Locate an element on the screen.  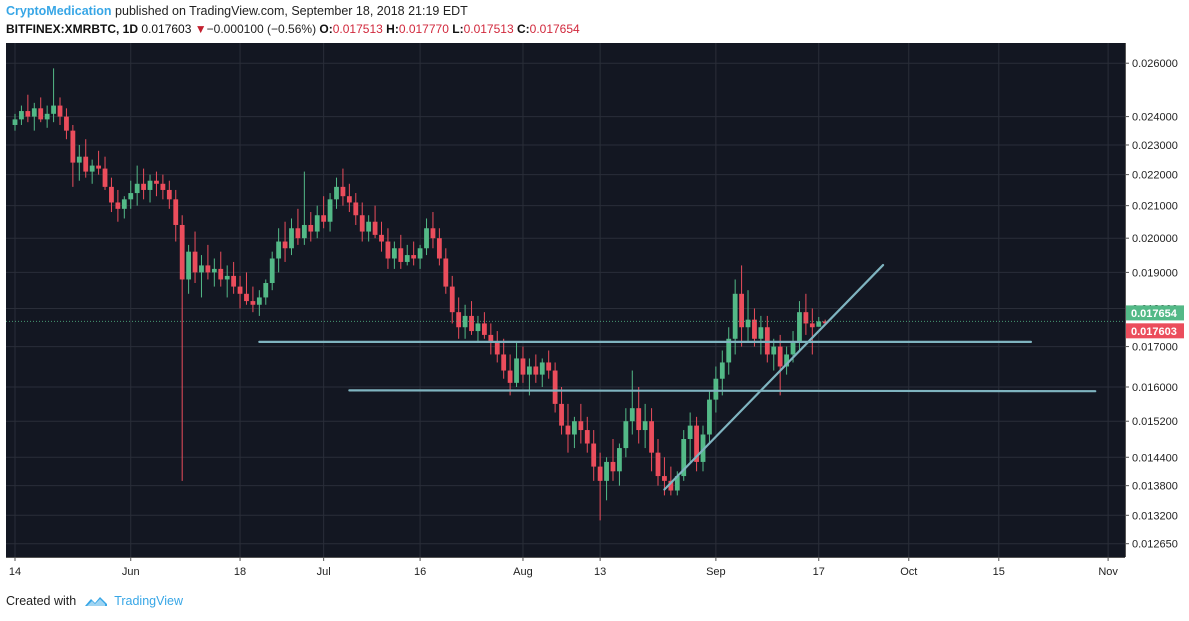
low-value: 0.017513 is located at coordinates (488, 29).